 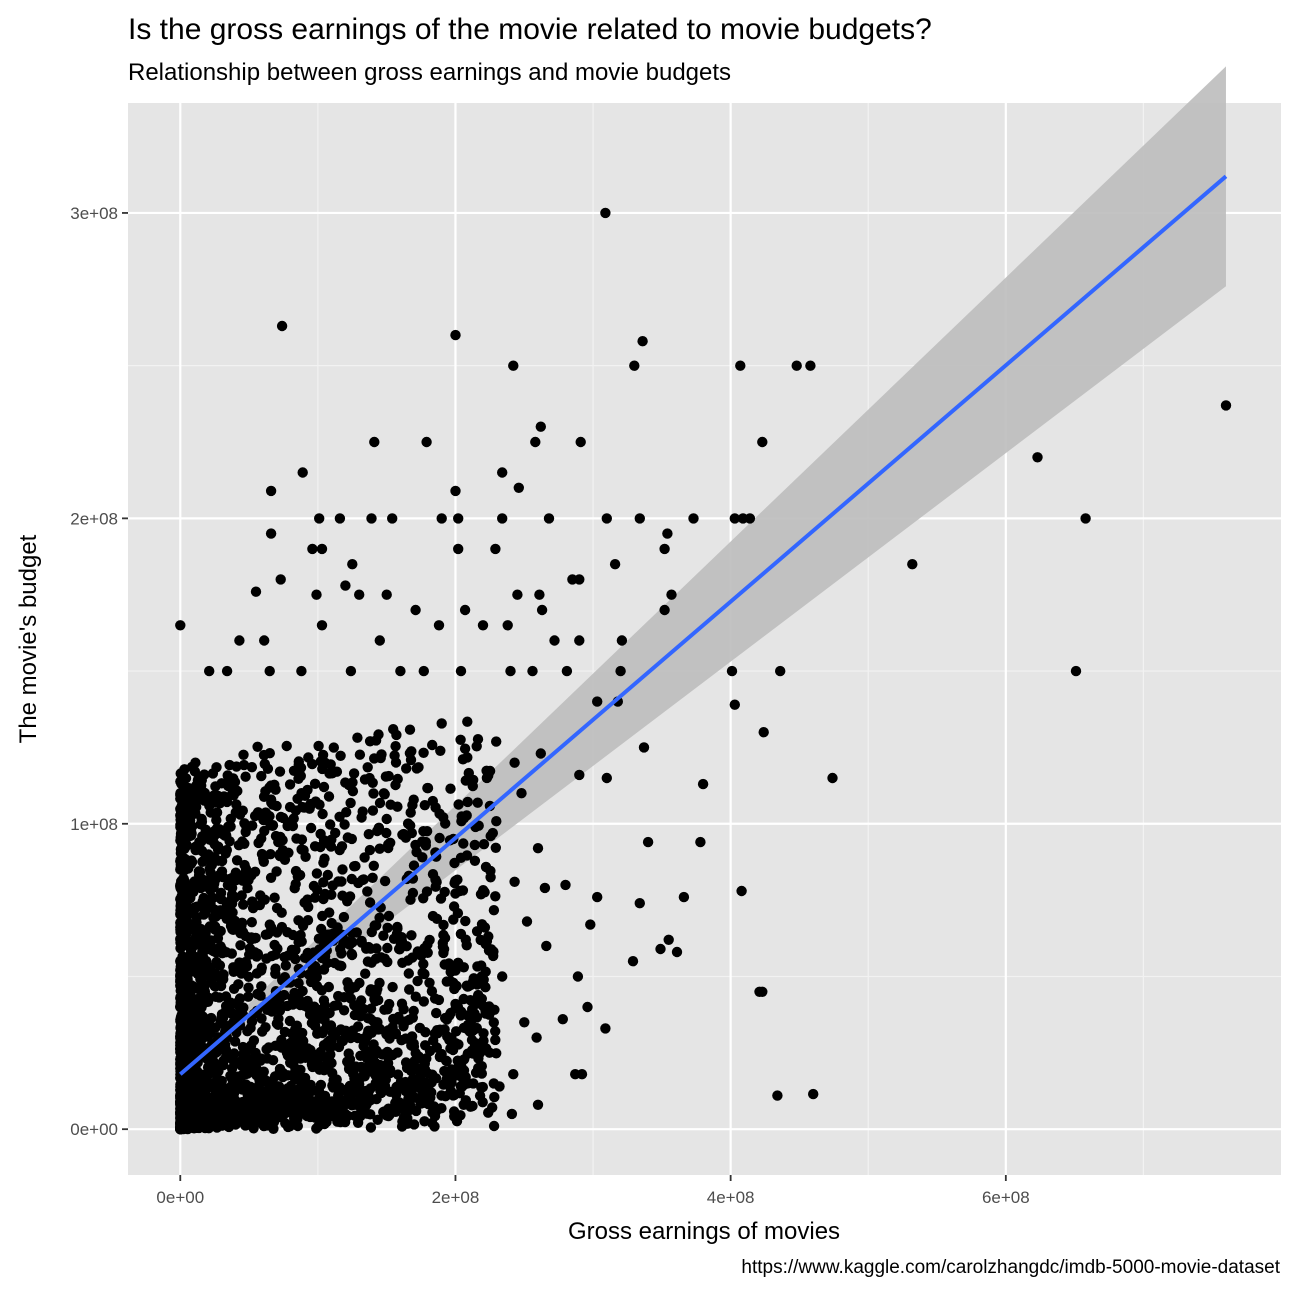 What do you see at coordinates (731, 1197) in the screenshot?
I see `x-tick-label: 4e+08` at bounding box center [731, 1197].